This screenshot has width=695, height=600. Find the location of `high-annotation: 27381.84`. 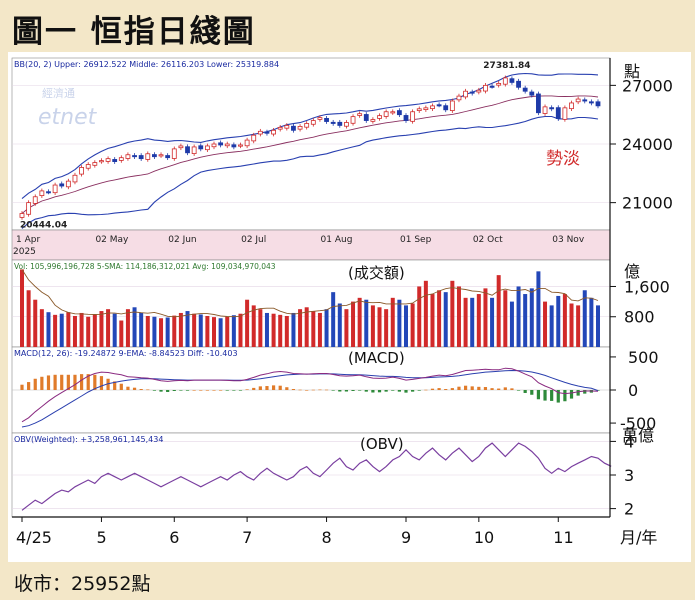

high-annotation: 27381.84 is located at coordinates (506, 66).